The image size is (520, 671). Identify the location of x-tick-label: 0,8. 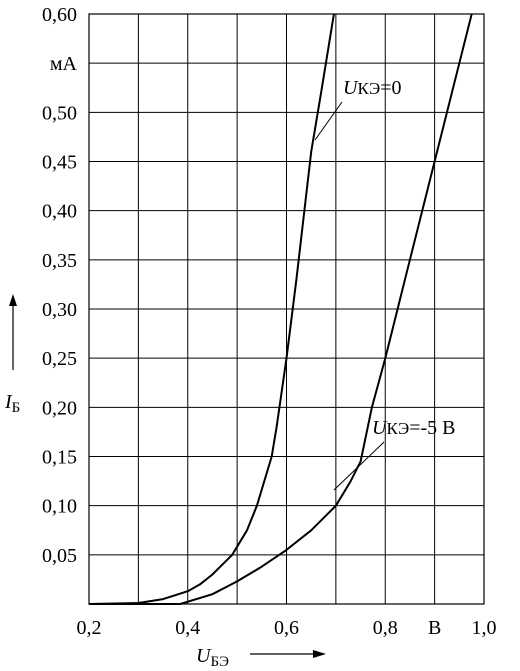
(385, 628).